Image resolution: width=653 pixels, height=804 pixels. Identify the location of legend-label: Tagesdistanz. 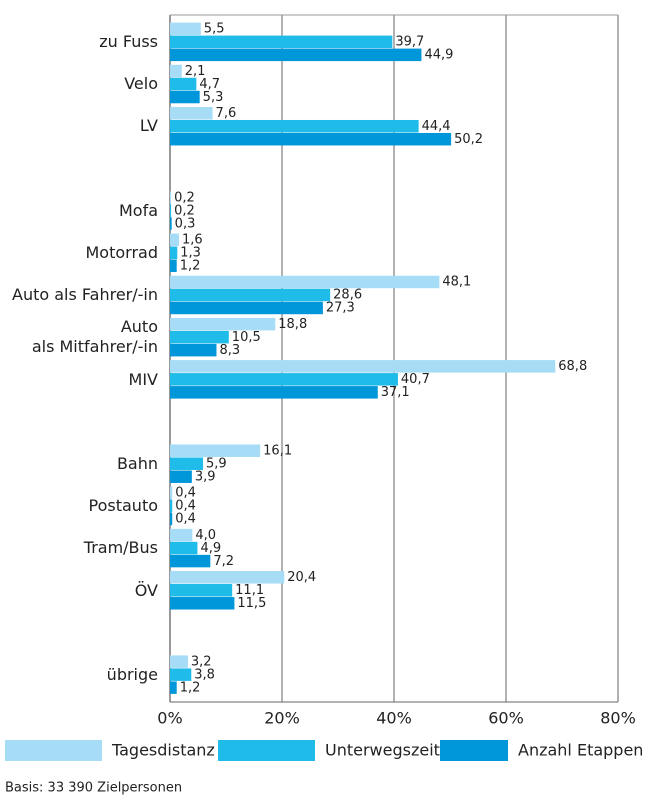
(163, 750).